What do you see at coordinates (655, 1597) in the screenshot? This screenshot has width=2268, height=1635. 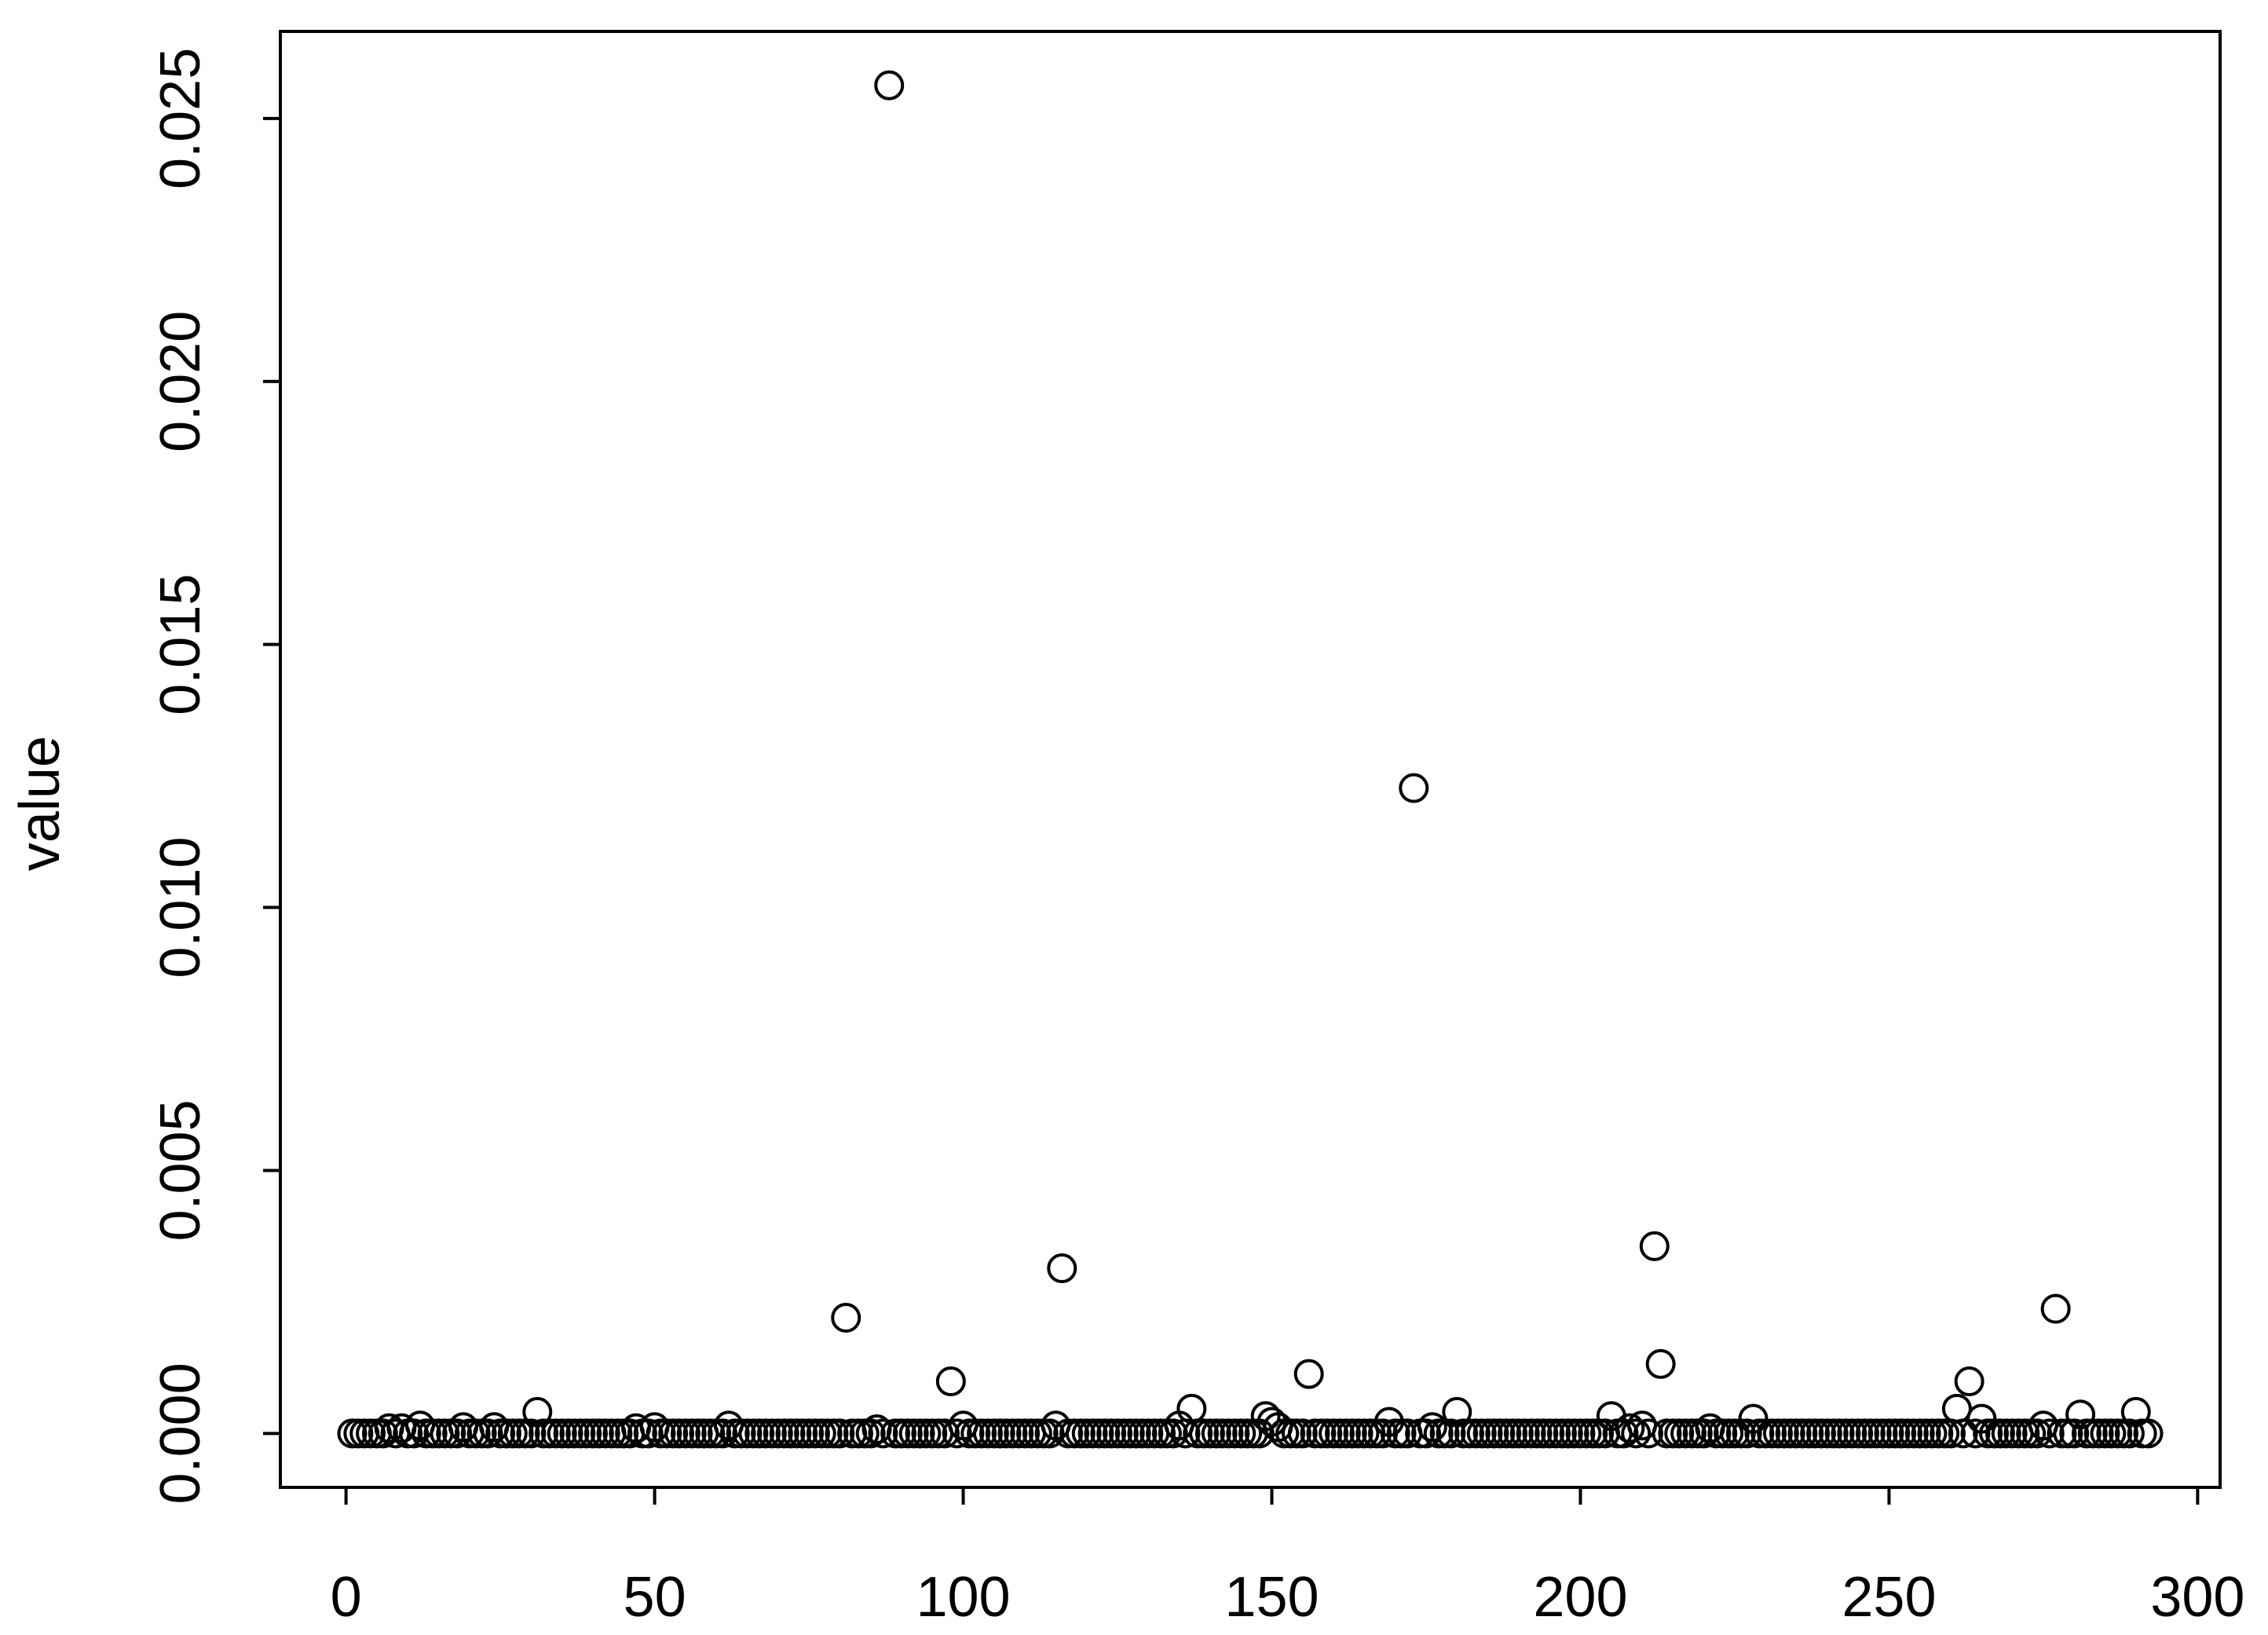 I see `x-tick-label: 50` at bounding box center [655, 1597].